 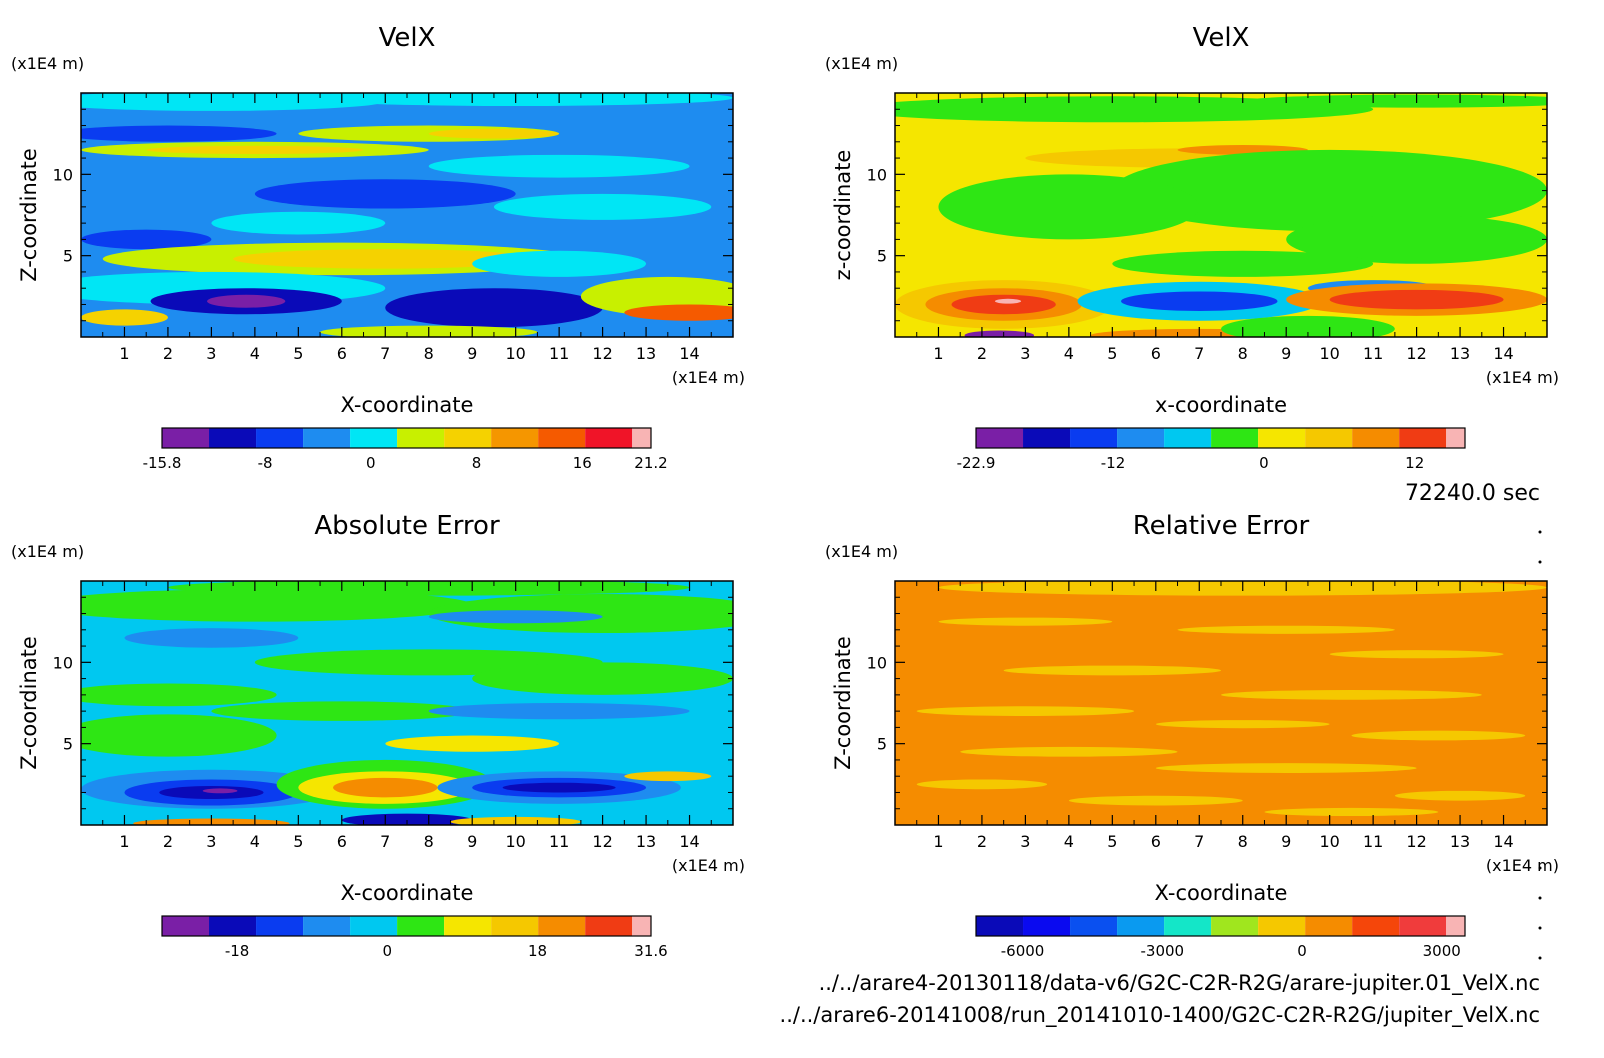 I want to click on colorbar-label: 21.2, so click(x=650, y=463).